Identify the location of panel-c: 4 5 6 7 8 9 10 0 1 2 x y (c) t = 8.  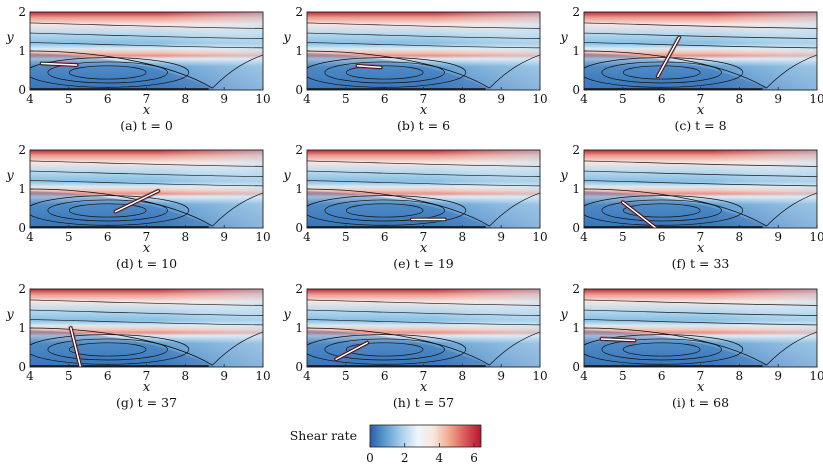
(691, 69).